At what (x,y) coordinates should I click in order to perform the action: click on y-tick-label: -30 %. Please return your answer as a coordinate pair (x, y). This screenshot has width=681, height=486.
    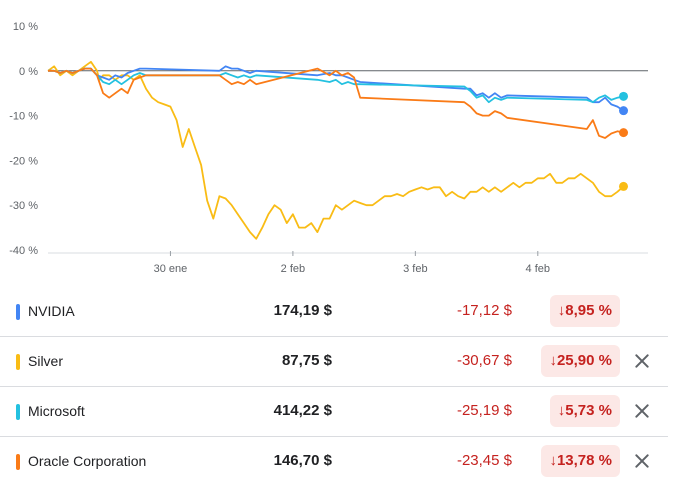
    Looking at the image, I should click on (23, 206).